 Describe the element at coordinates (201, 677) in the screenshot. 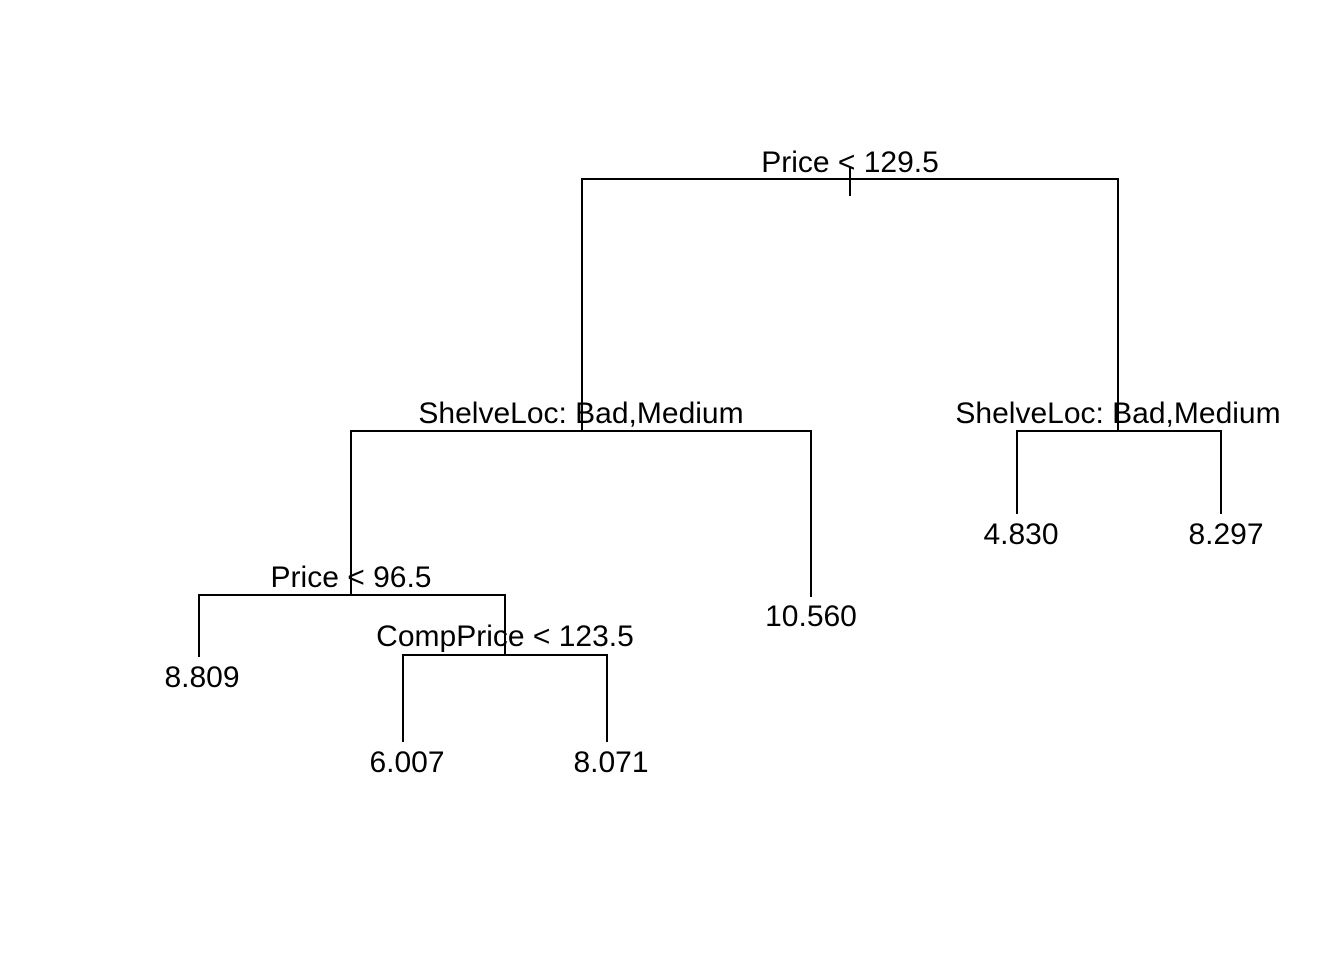

I see `leaf-value: 8.809` at that location.